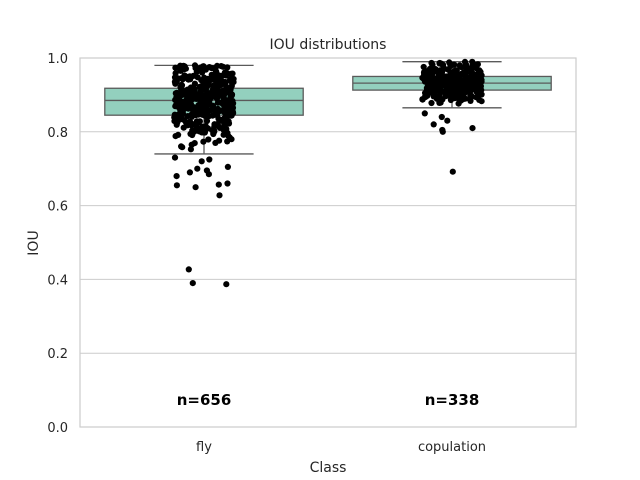 This screenshot has width=640, height=480. I want to click on y-tick-labels: 0.0 0.2 0.4 0.6 0.8 1.0, so click(57, 244).